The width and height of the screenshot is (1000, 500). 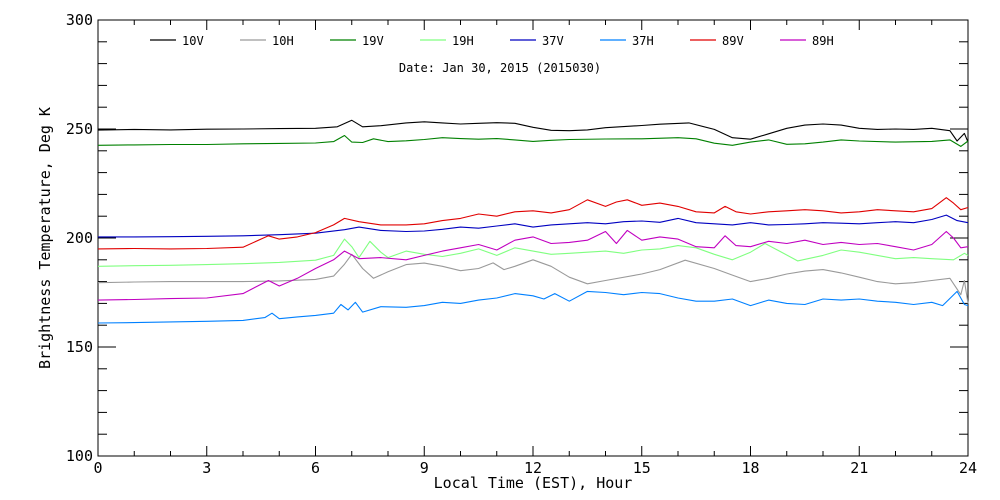 I want to click on legend-label-10h: 10H, so click(x=283, y=41).